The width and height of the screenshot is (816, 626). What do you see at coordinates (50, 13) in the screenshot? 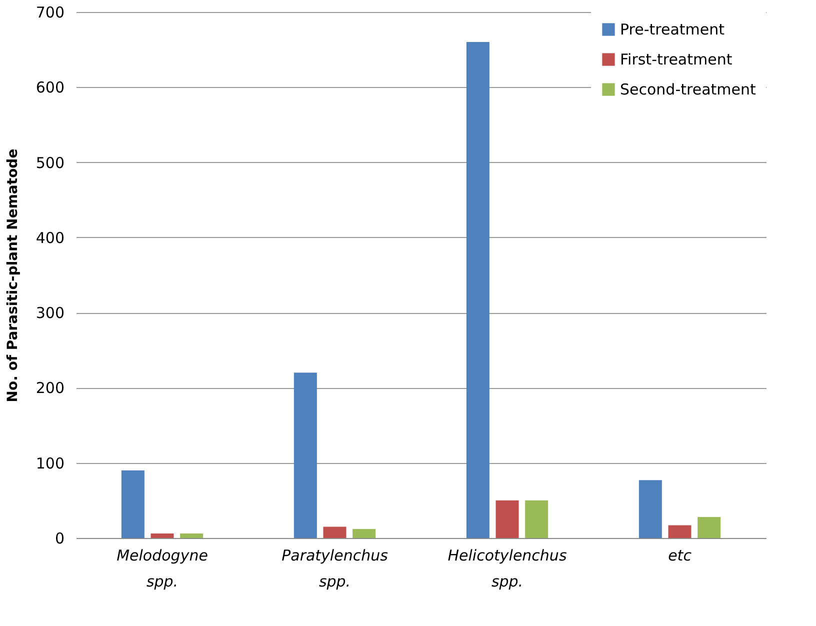
I see `y-tick-label: 700` at bounding box center [50, 13].